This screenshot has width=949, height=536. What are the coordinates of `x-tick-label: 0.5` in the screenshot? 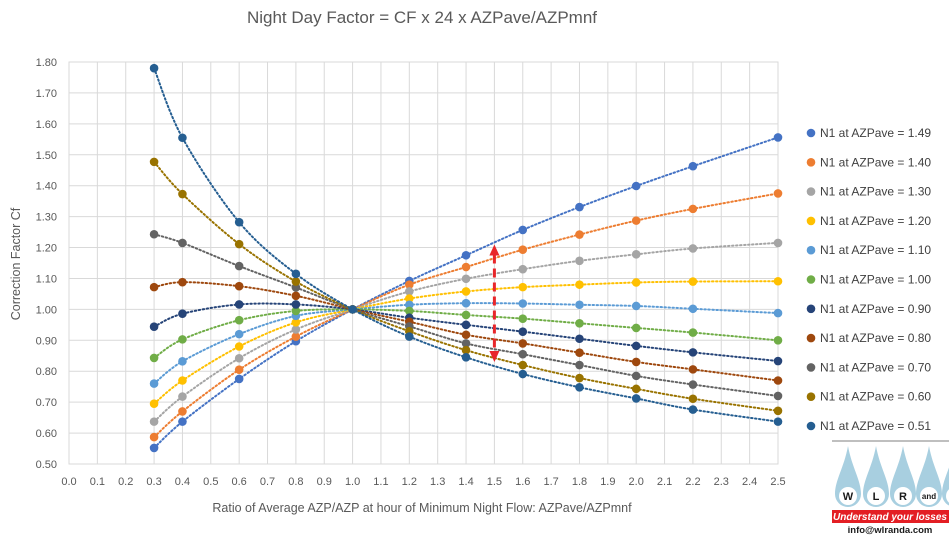 It's located at (210, 482).